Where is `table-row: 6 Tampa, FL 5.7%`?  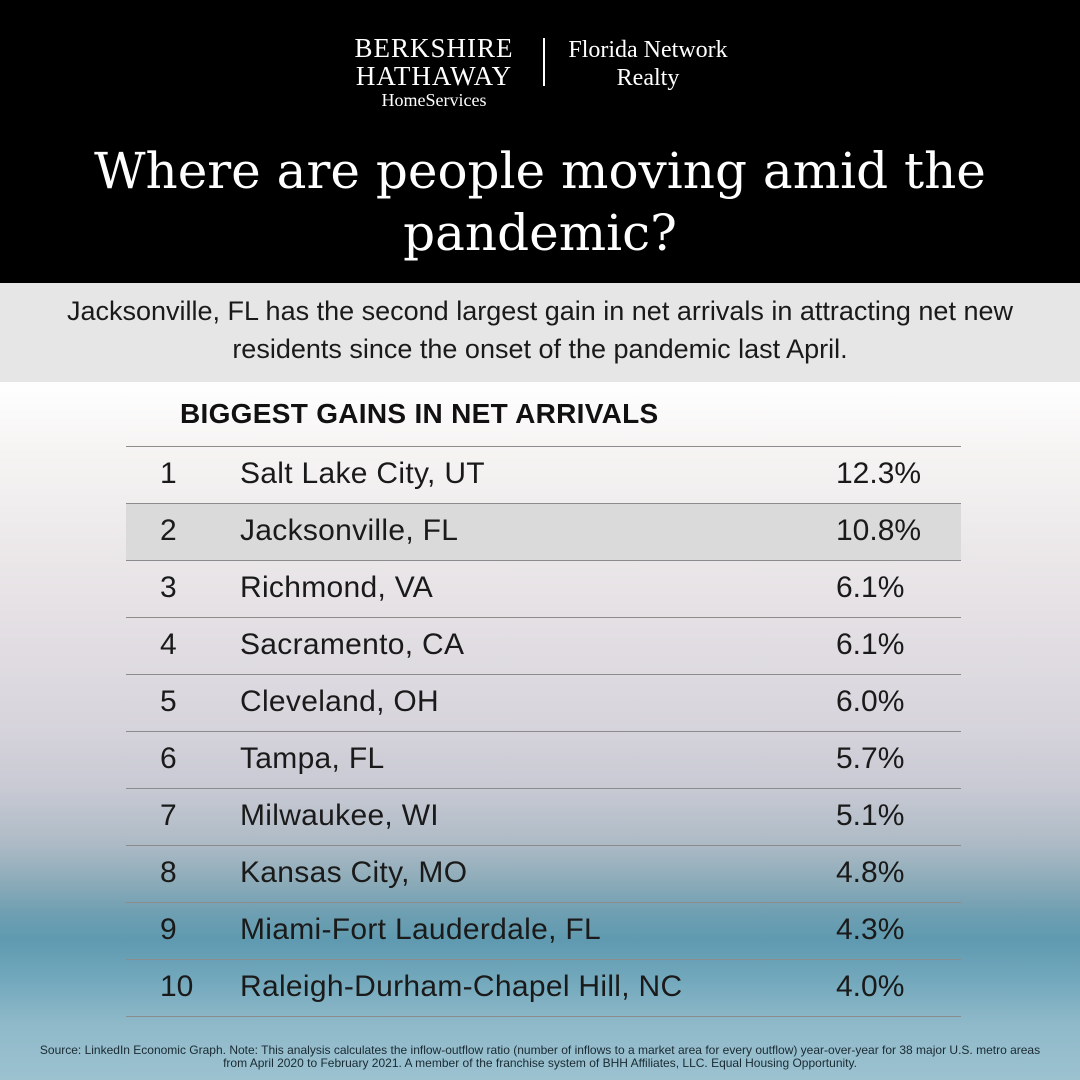
table-row: 6 Tampa, FL 5.7% is located at coordinates (543, 760).